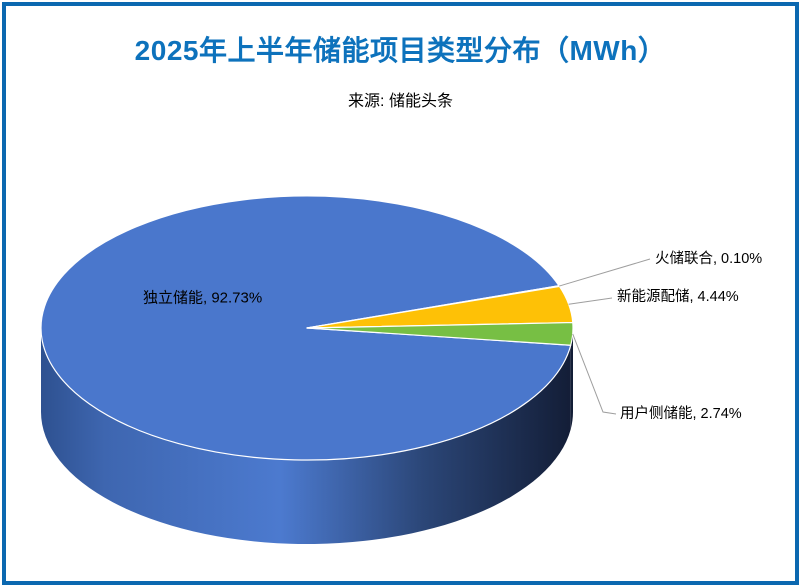  I want to click on label-xinnengyuan-peichu: 新能源配储, 4.44%, so click(678, 296).